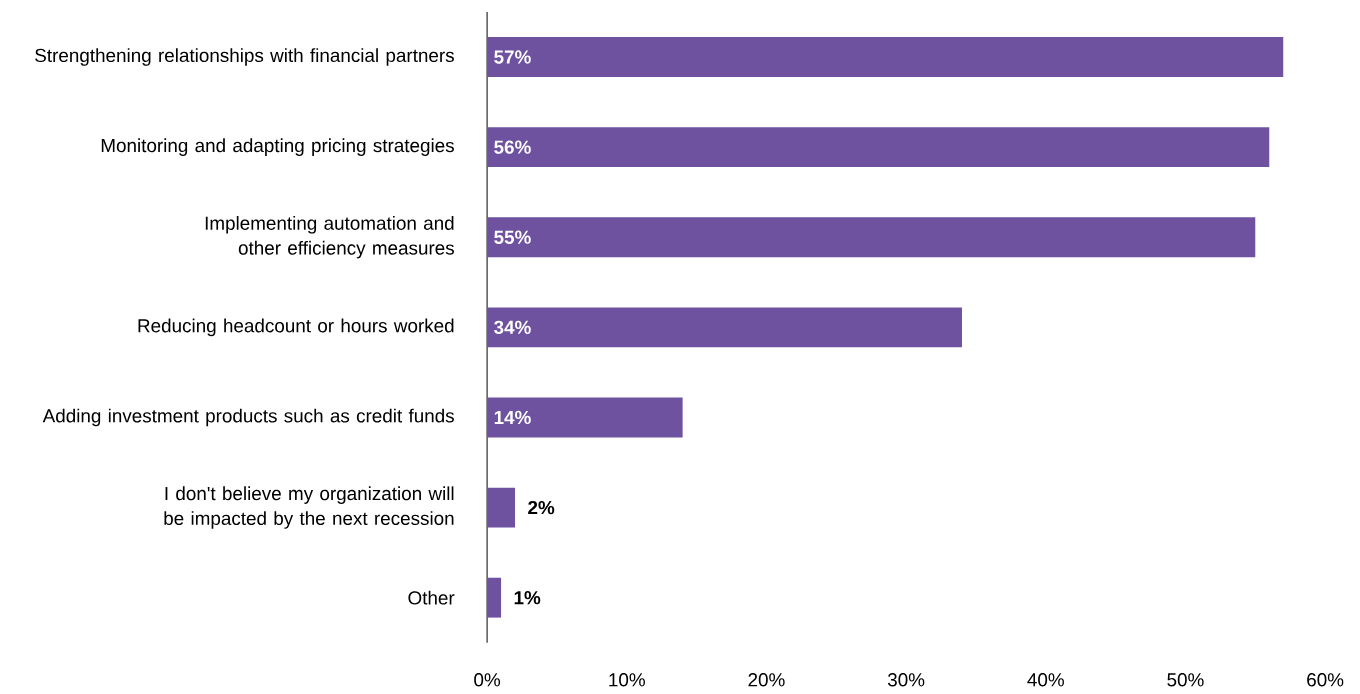 The height and width of the screenshot is (694, 1360). Describe the element at coordinates (277, 147) in the screenshot. I see `y-tick-label: Monitoring and adapting pricing strategies` at that location.